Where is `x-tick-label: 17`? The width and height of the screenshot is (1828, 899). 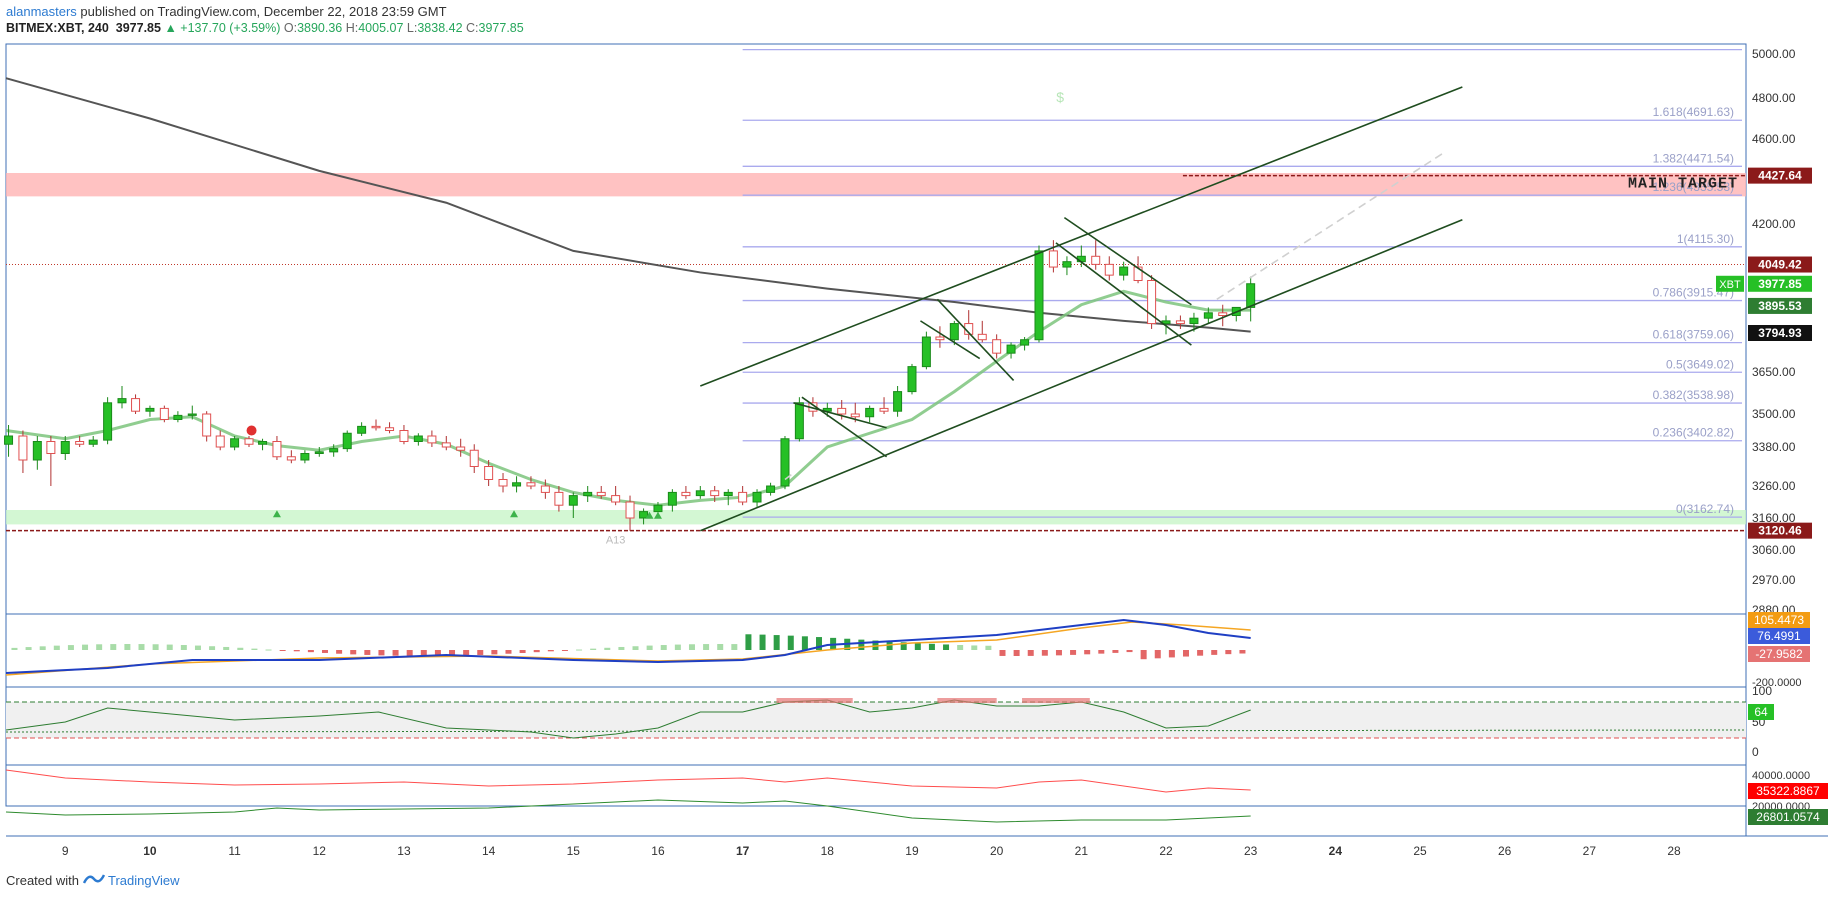 x-tick-label: 17 is located at coordinates (743, 851).